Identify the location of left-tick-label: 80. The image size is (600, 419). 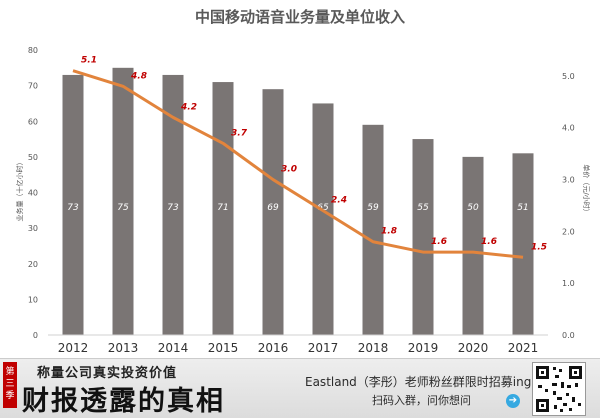
(33, 50).